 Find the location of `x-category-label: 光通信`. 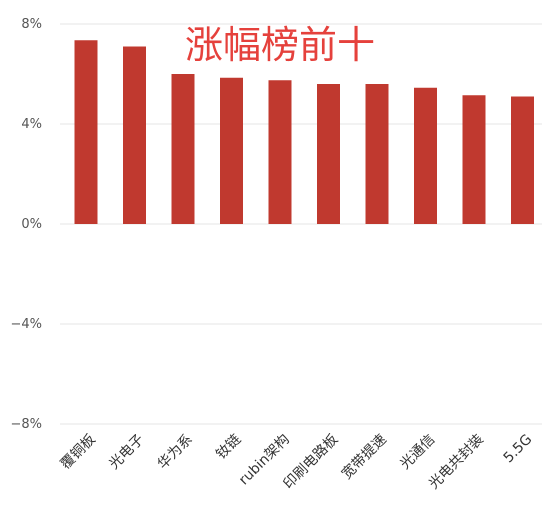

x-category-label: 光通信 is located at coordinates (417, 452).